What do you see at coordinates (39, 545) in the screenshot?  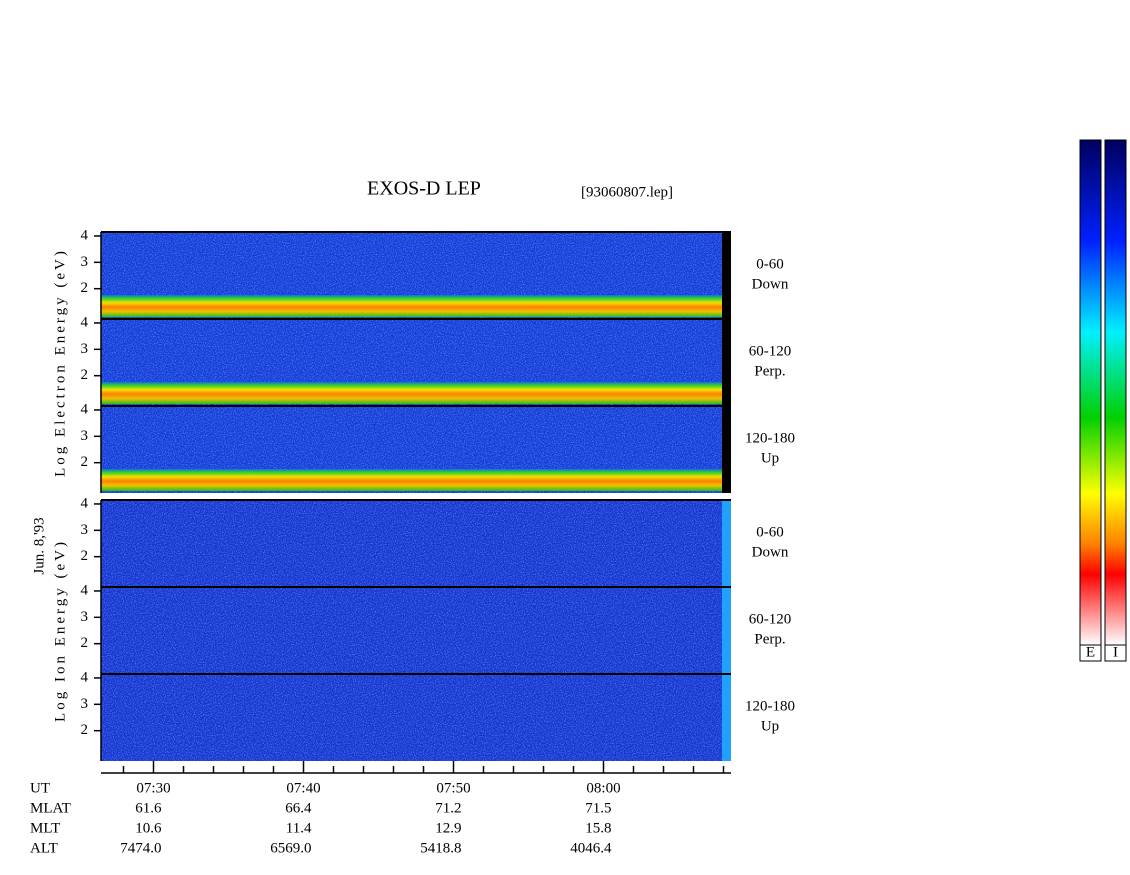 I see `date-label: Jun. 8,'93` at bounding box center [39, 545].